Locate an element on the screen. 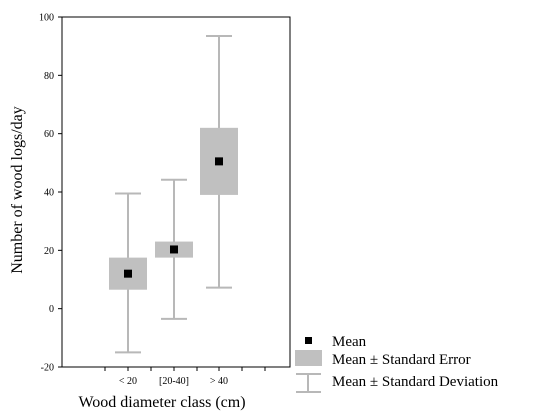 The height and width of the screenshot is (413, 541). y-tick-label: 60 is located at coordinates (49, 134).